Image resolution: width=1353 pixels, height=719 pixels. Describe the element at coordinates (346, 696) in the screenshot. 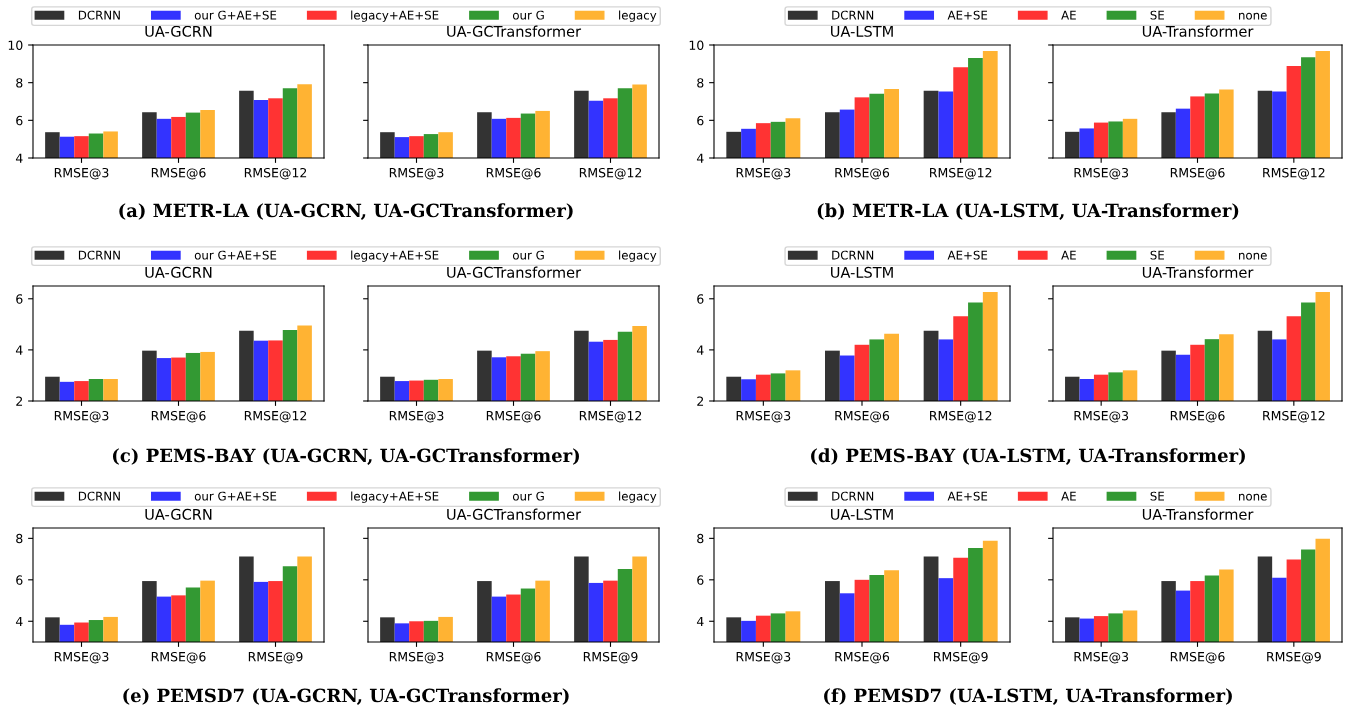

I see `text: (e) PEMSD7 (UA-GCRN, UA-GCTransformer)` at that location.